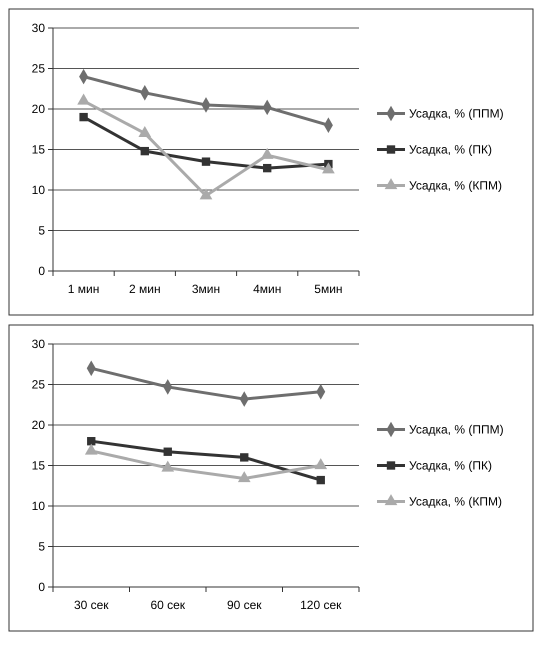  I want to click on x-tick-label: 2 мин, so click(145, 289).